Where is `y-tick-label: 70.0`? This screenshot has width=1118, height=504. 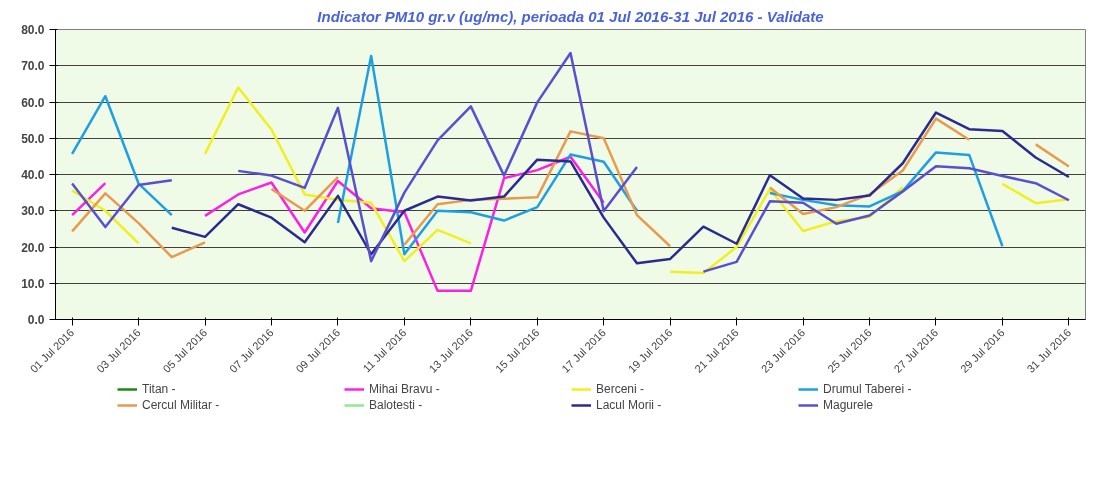
y-tick-label: 70.0 is located at coordinates (33, 66).